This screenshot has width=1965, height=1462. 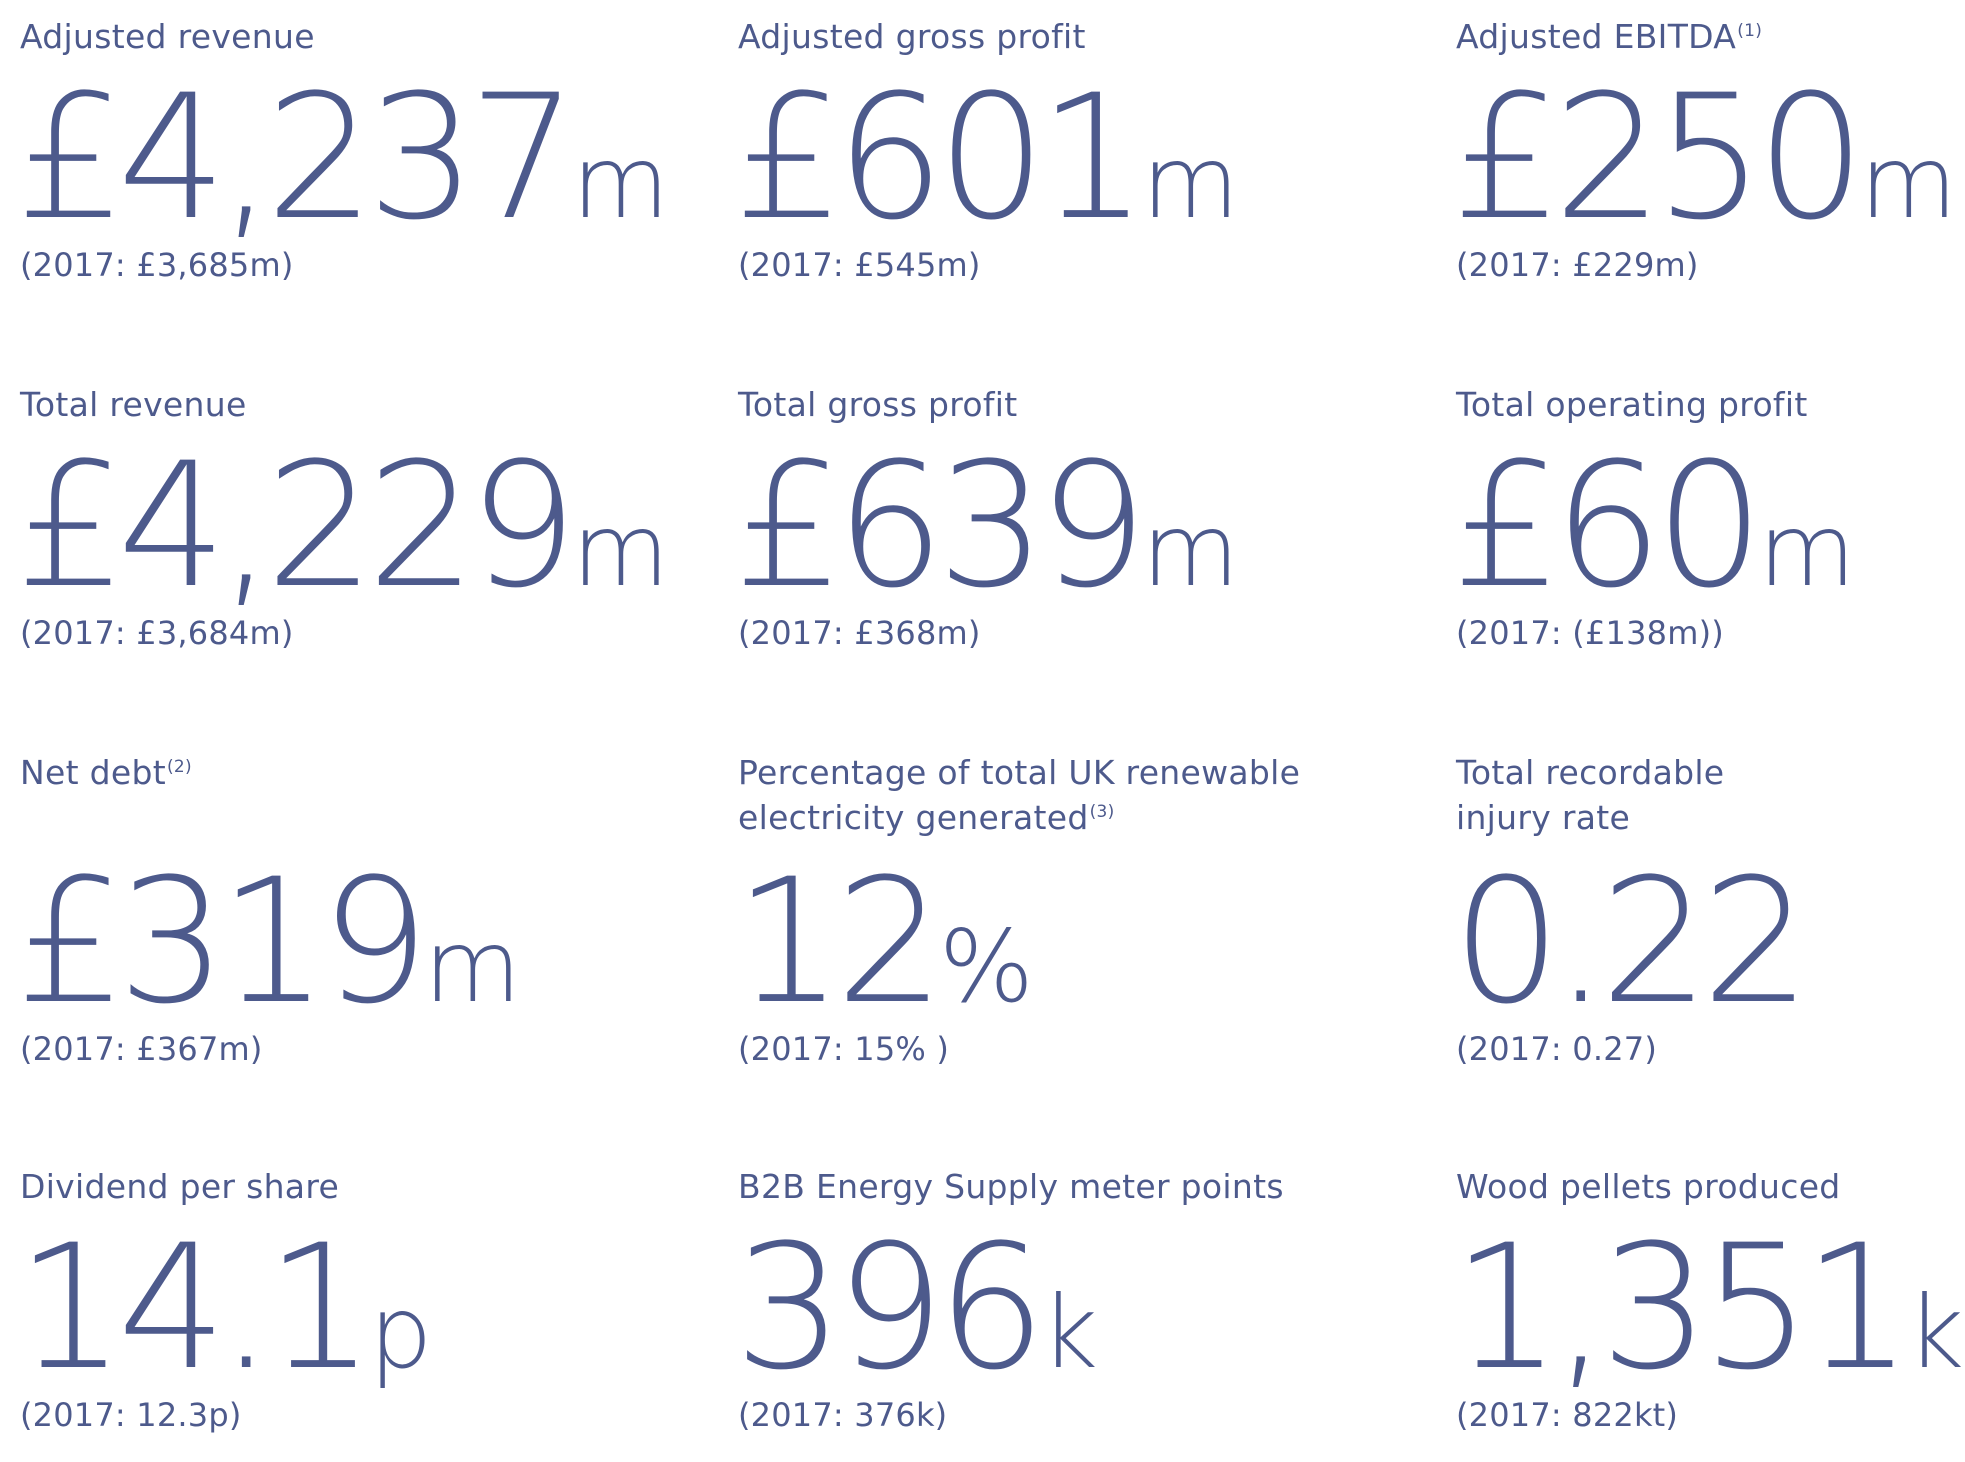 I want to click on kpi-value: £601m, so click(x=987, y=157).